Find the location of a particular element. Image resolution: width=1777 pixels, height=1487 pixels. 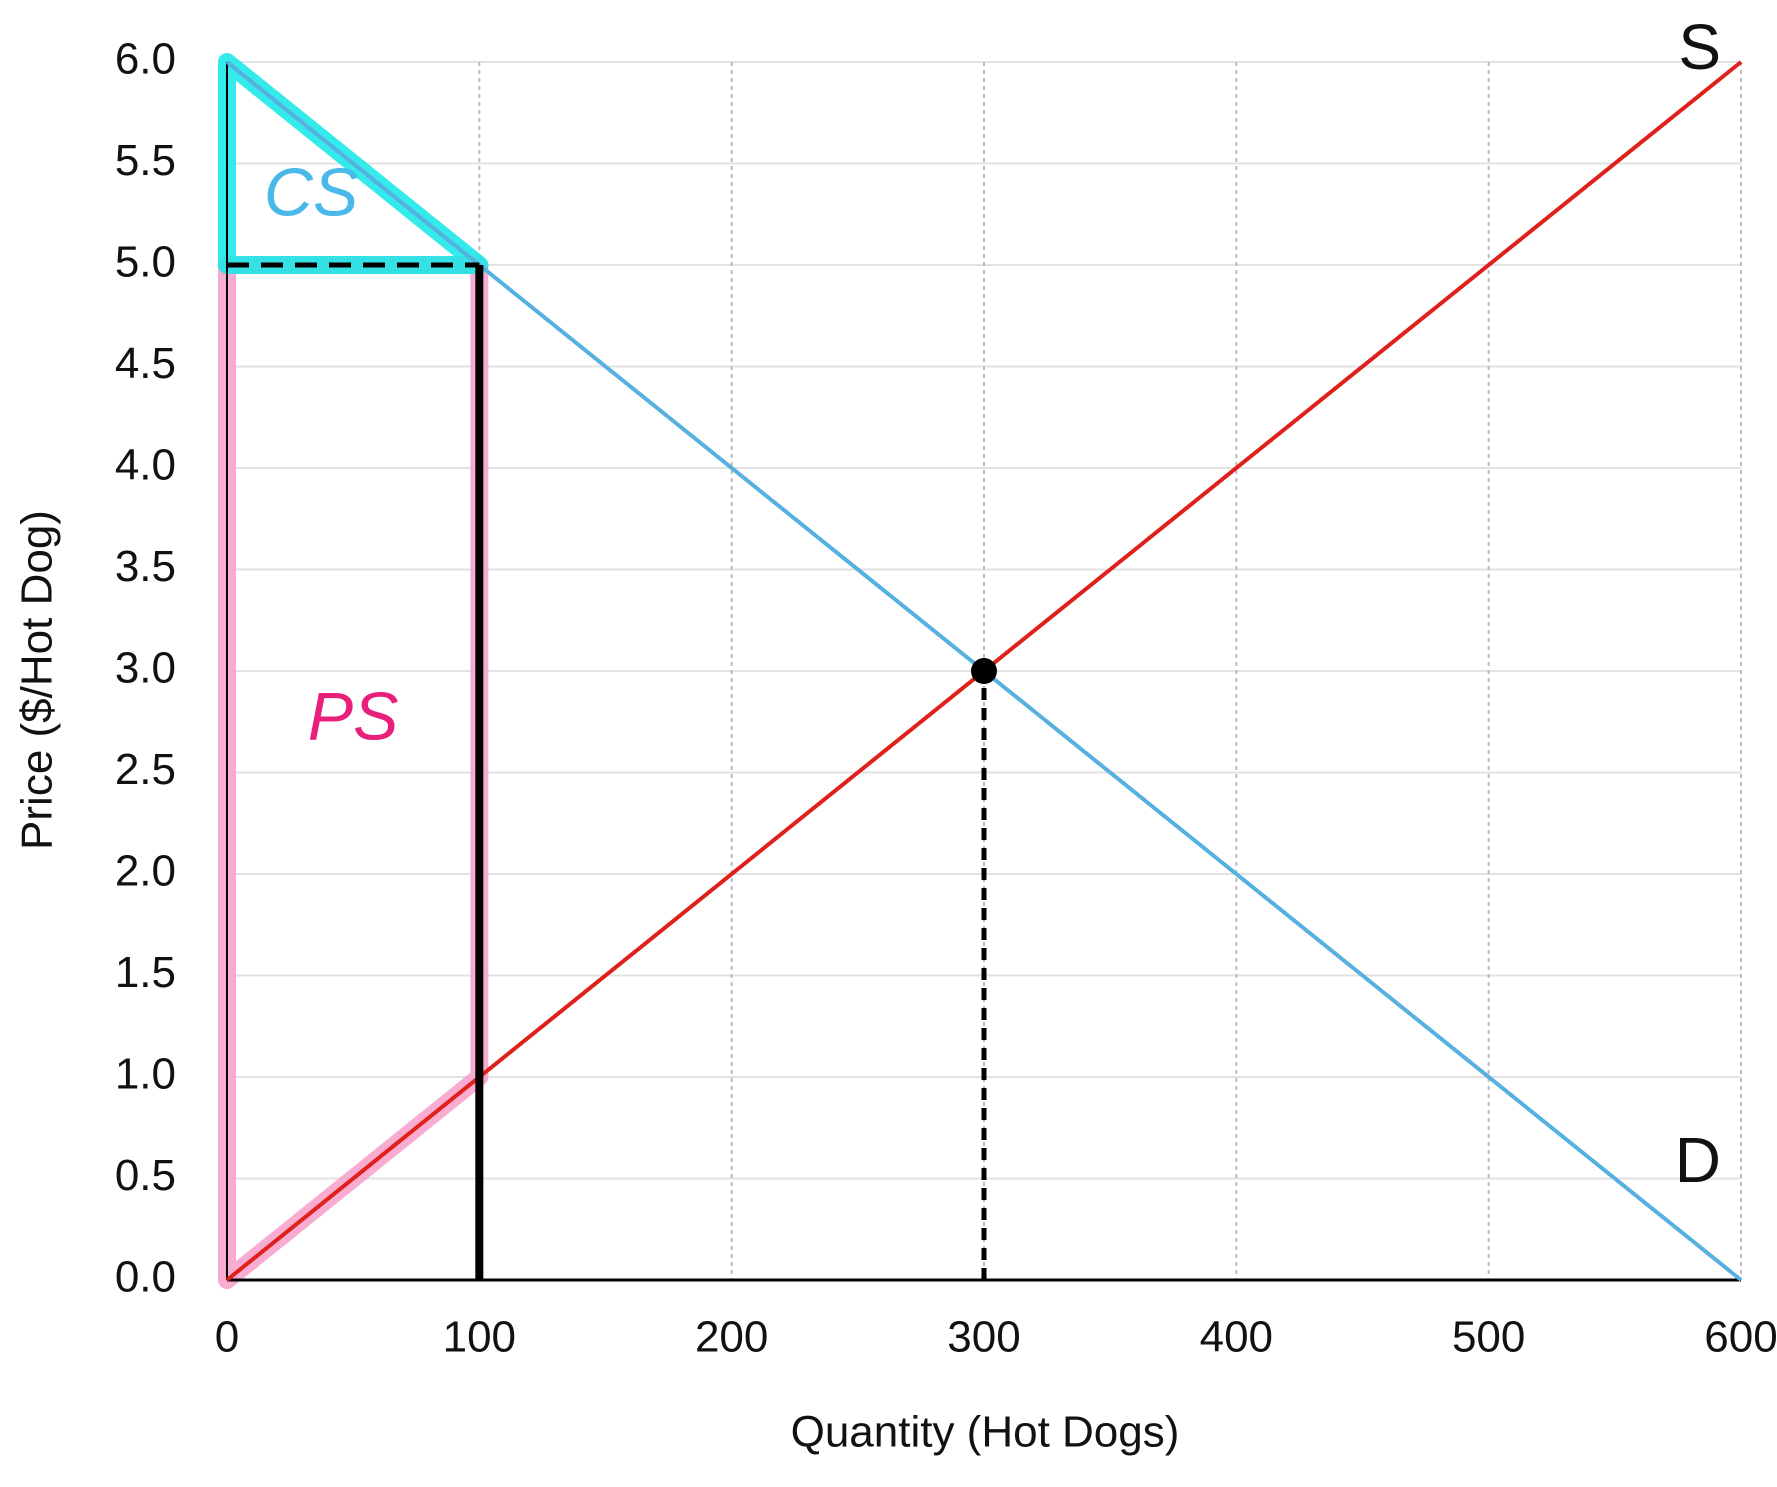

y-tick-label: 5.5 is located at coordinates (145, 160).